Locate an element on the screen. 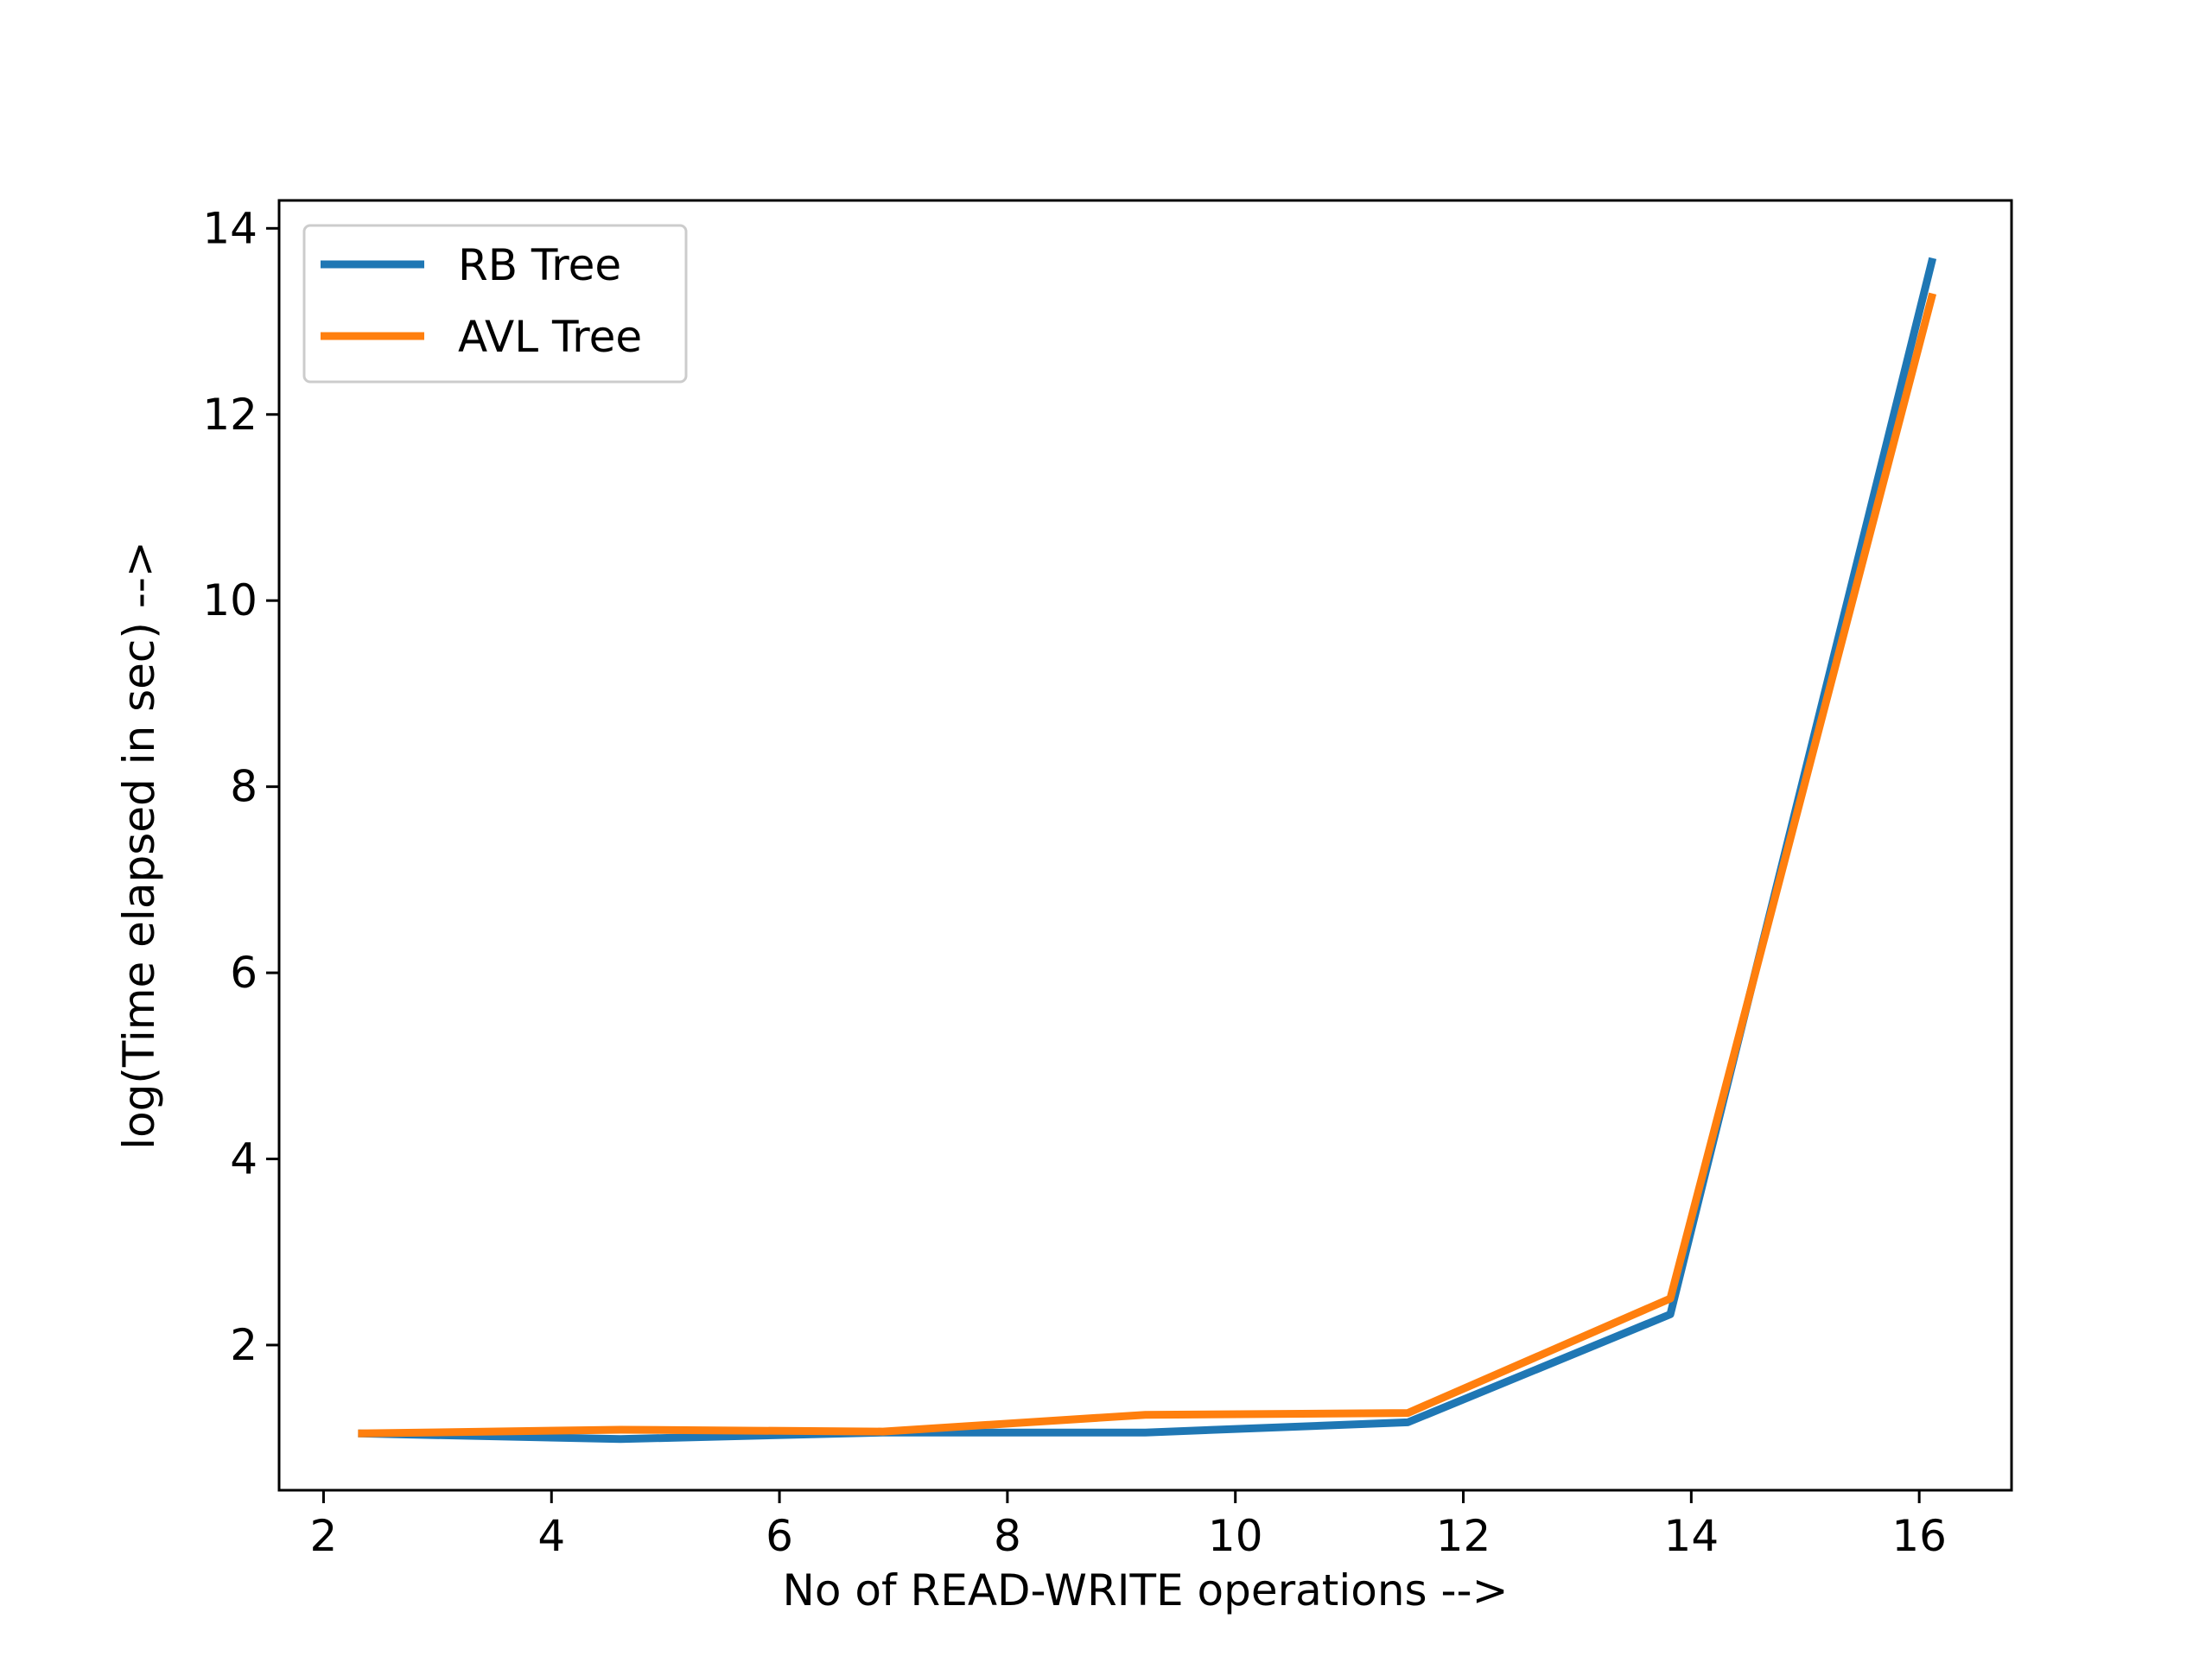  y-tick-label: 2 is located at coordinates (243, 1345).